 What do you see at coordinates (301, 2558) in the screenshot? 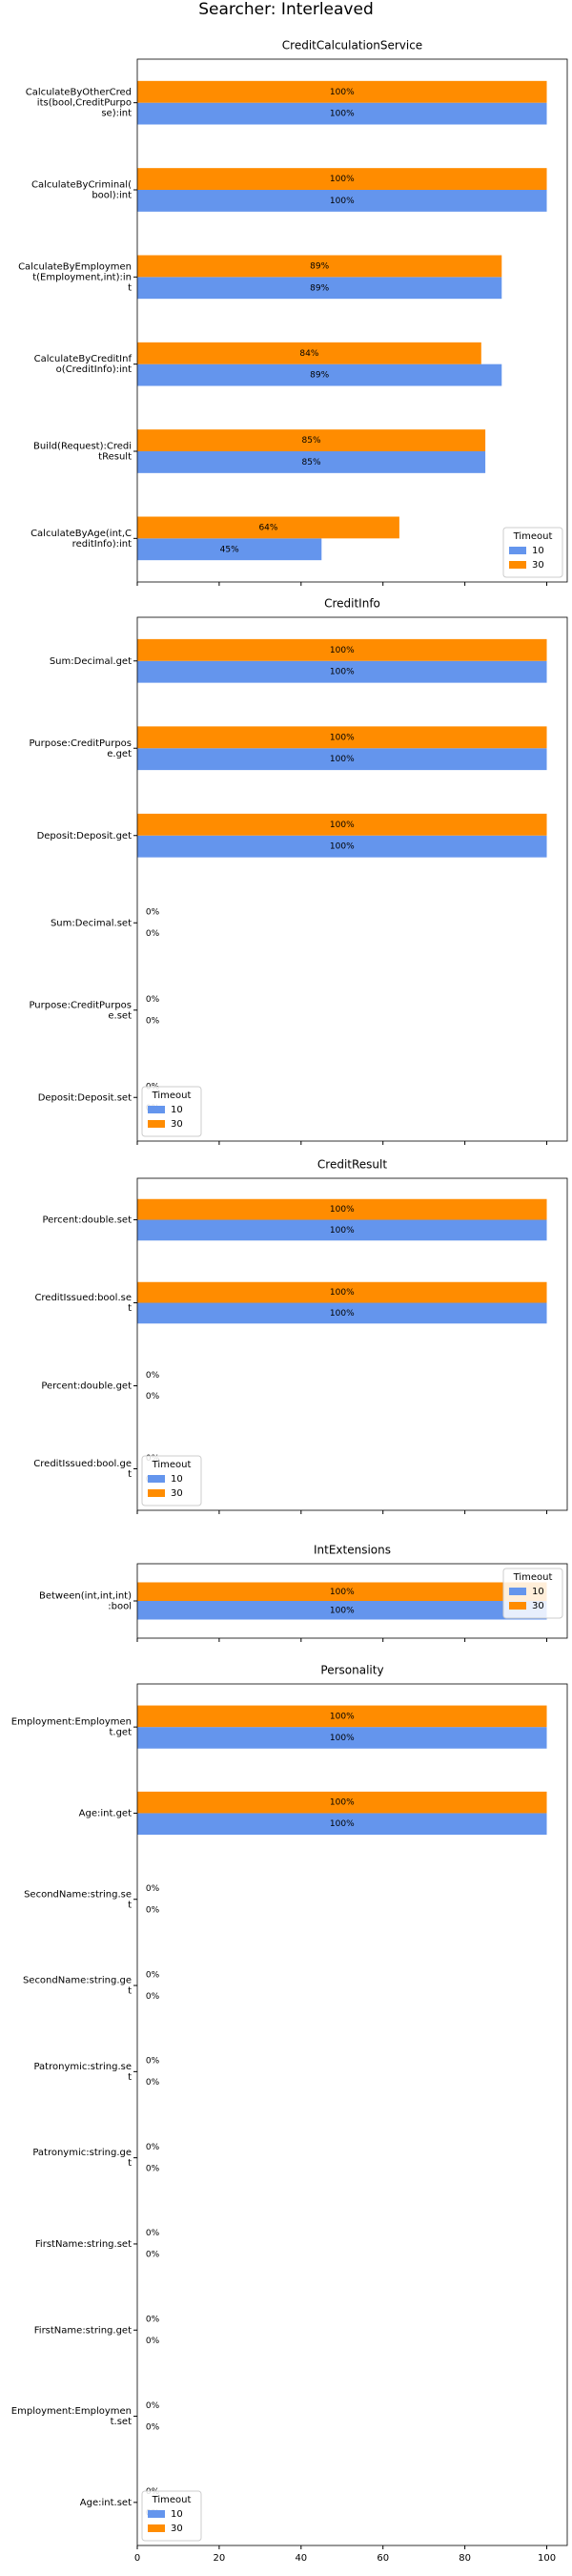
I see `x-tick-label: 40` at bounding box center [301, 2558].